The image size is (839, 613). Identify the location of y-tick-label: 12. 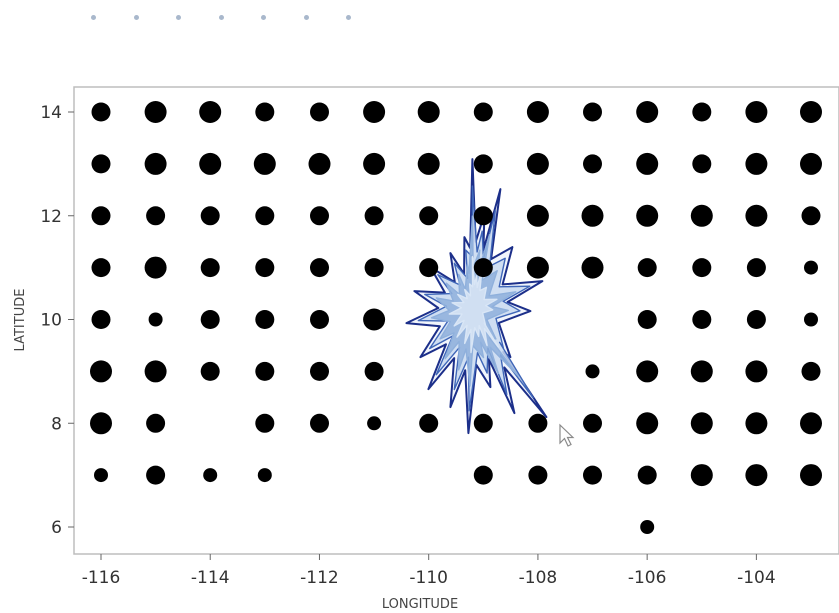
(51, 217).